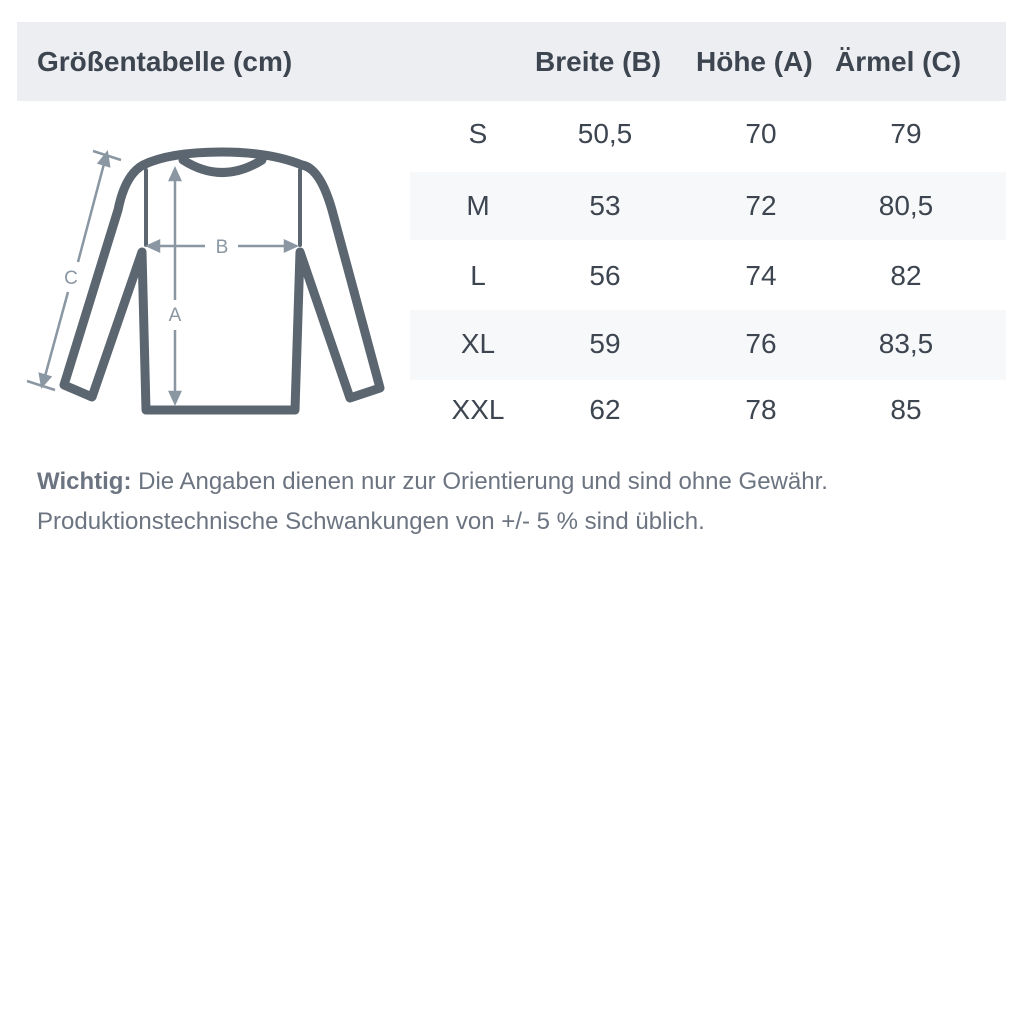 This screenshot has width=1024, height=1024. Describe the element at coordinates (598, 61) in the screenshot. I see `column-header-breite: Breite (B)` at that location.